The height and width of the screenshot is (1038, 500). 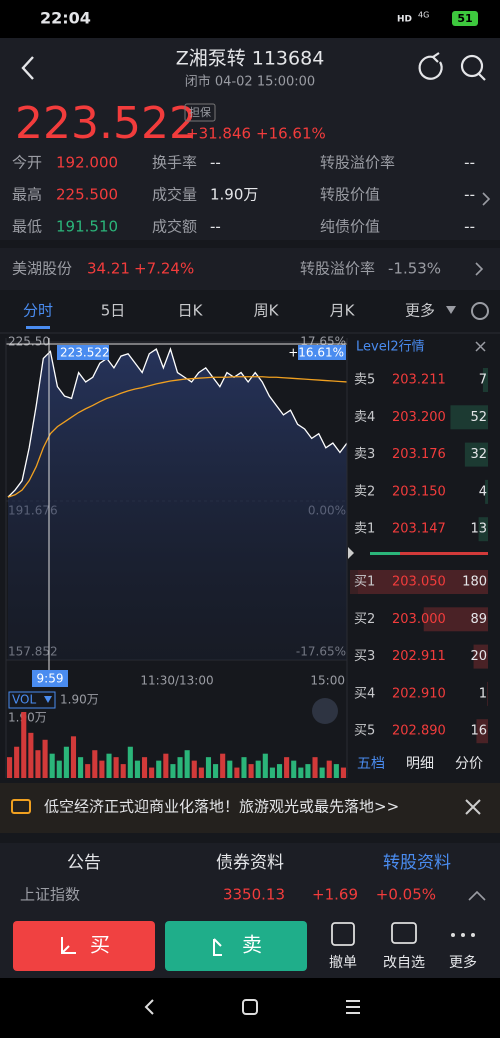 What do you see at coordinates (406, 895) in the screenshot?
I see `index-change-pct: +0.05%` at bounding box center [406, 895].